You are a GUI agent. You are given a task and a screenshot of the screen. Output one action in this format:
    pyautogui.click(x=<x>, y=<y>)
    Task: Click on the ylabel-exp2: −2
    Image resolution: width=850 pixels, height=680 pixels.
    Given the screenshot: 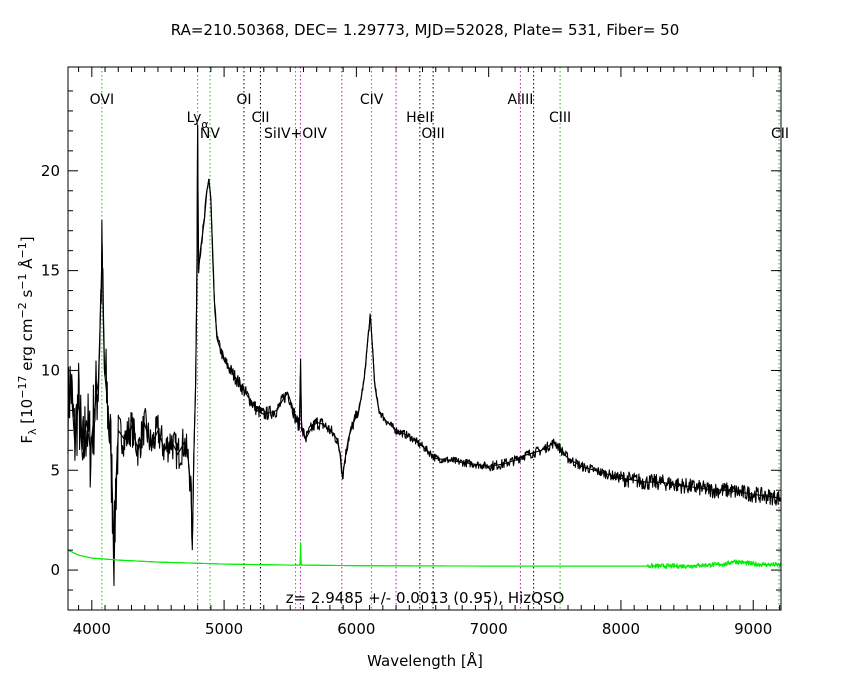 What is the action you would take?
    pyautogui.click(x=22, y=310)
    